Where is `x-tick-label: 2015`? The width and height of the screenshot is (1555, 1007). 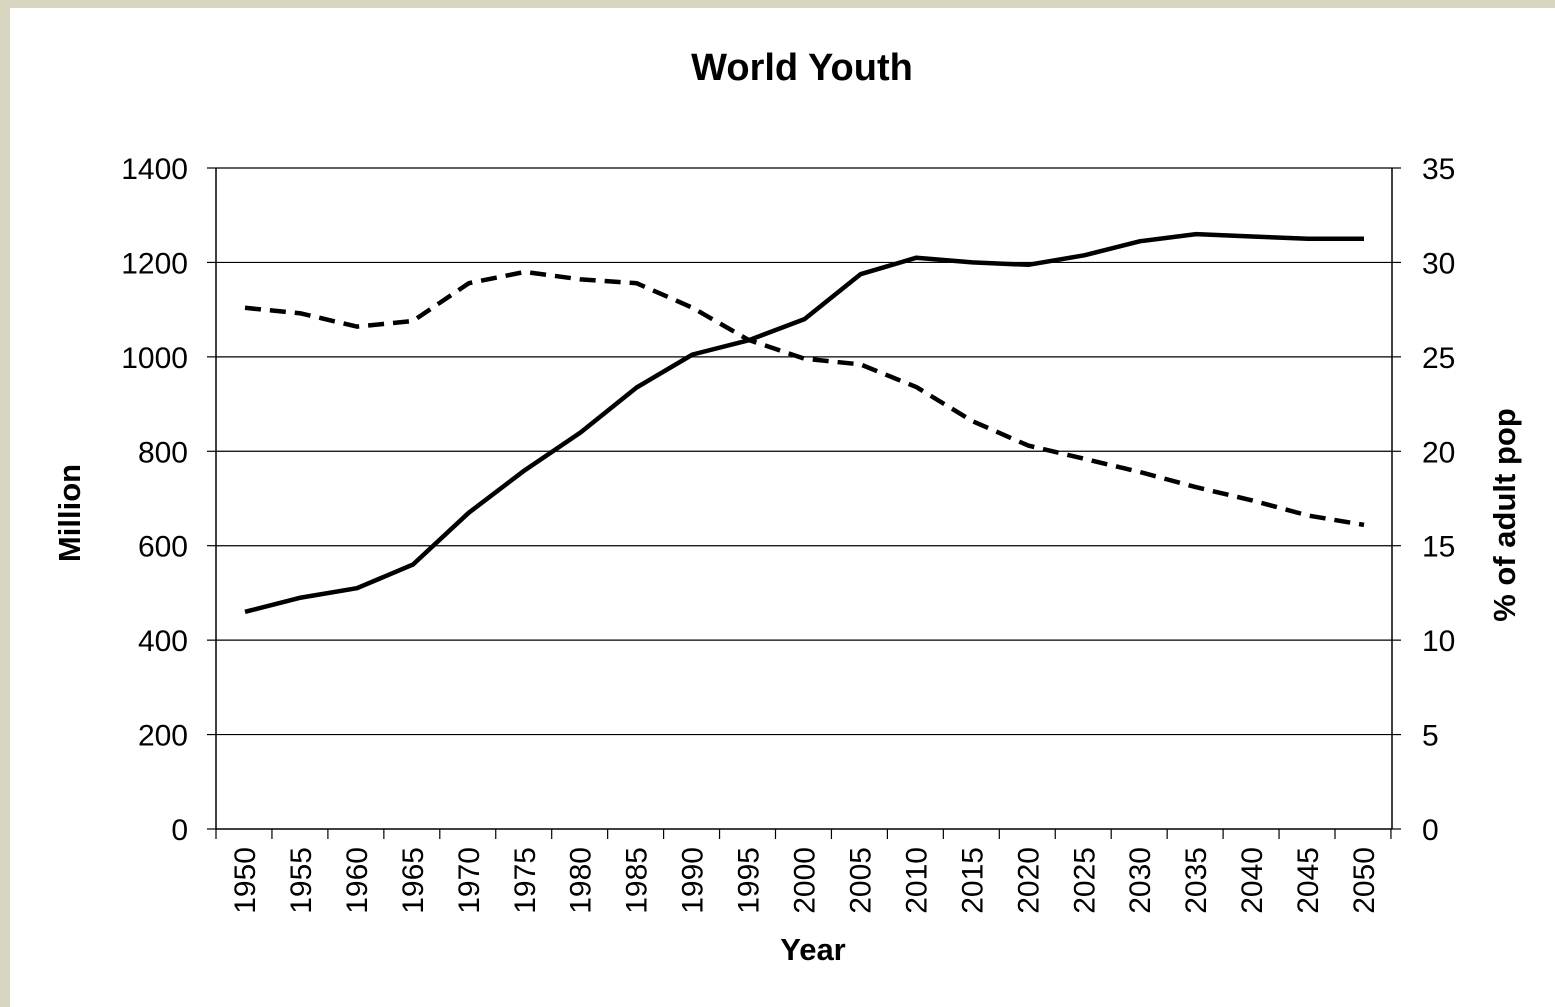 x-tick-label: 2015 is located at coordinates (972, 880).